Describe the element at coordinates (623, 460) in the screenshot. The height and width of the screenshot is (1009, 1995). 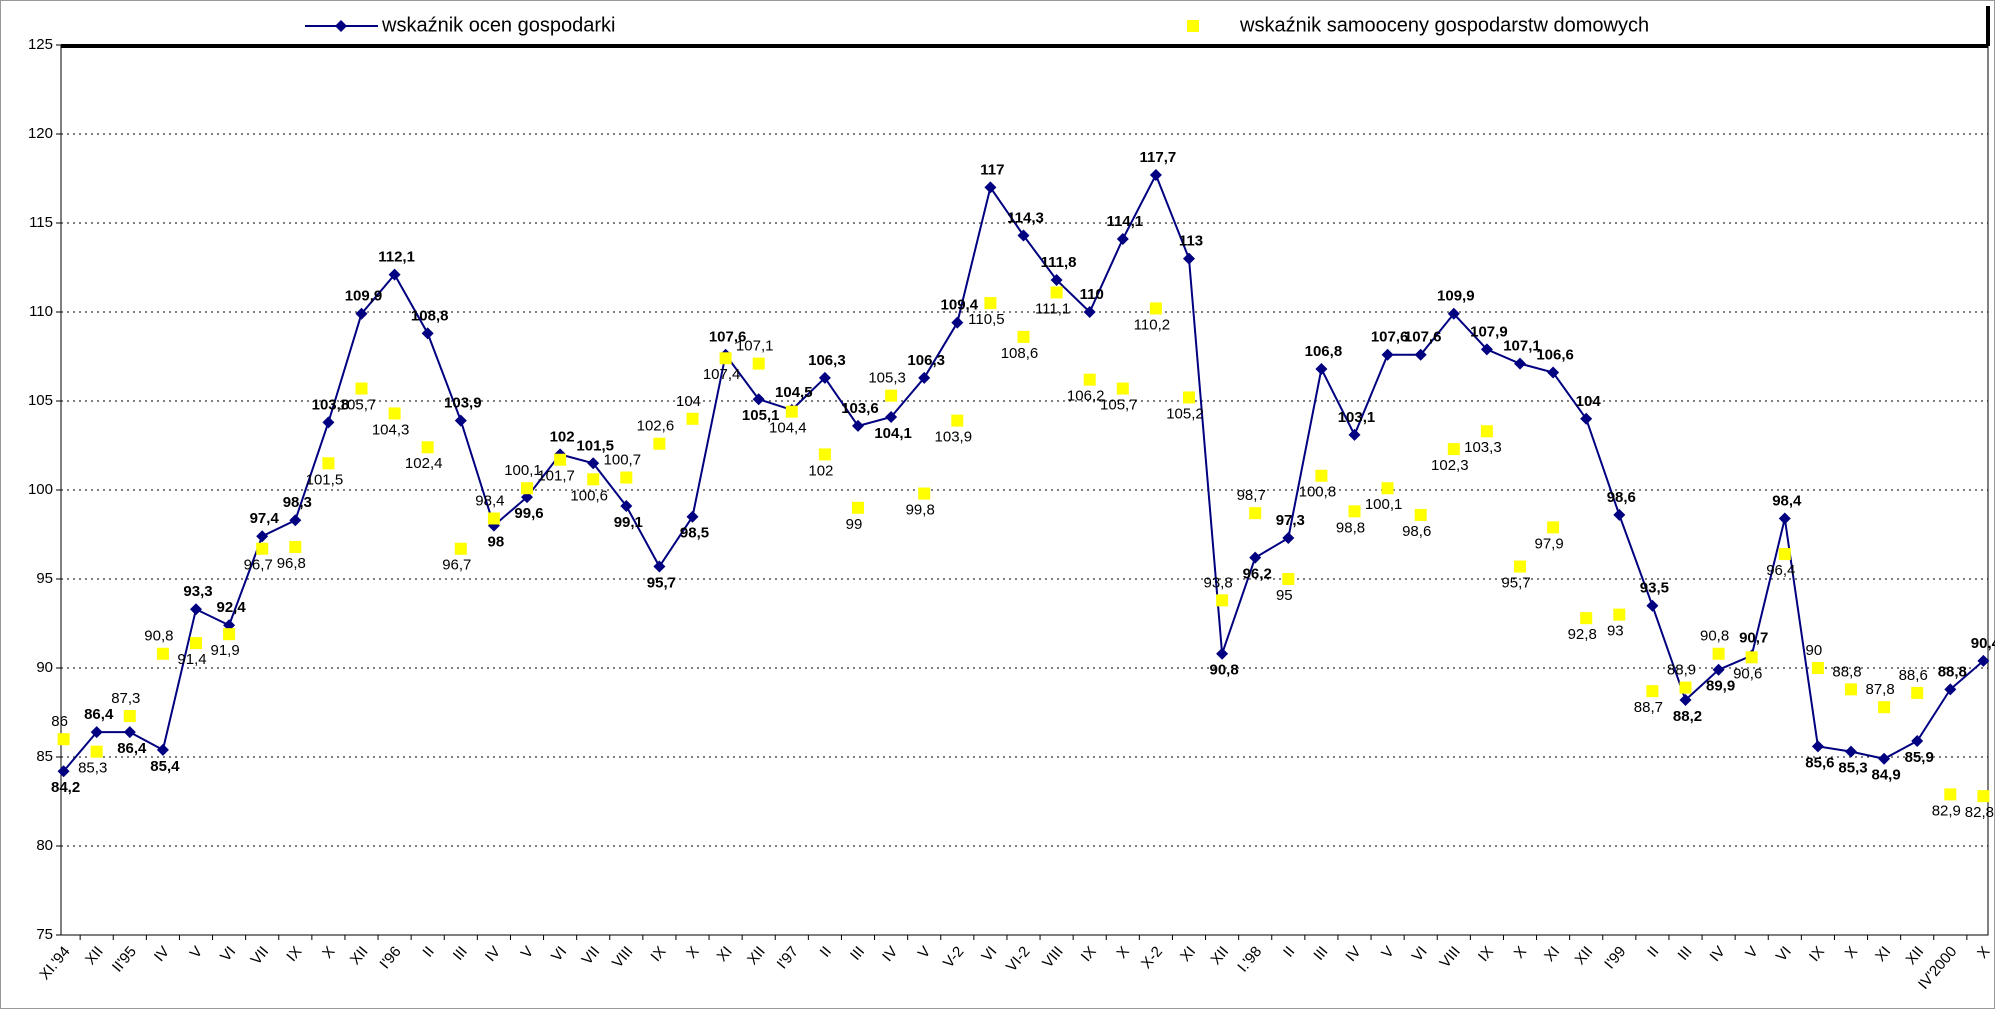
I see `data-label: 100,7` at that location.